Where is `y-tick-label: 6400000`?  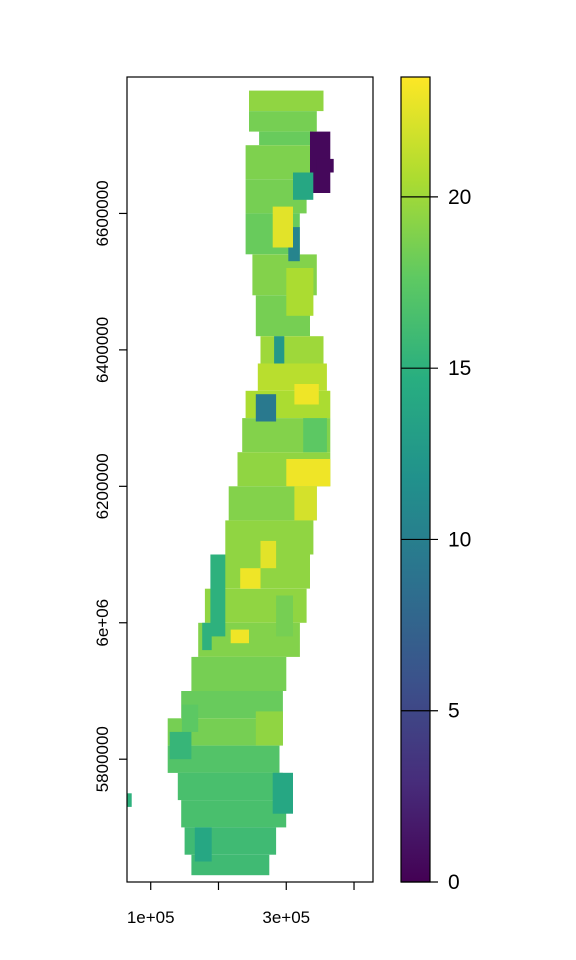 y-tick-label: 6400000 is located at coordinates (102, 350).